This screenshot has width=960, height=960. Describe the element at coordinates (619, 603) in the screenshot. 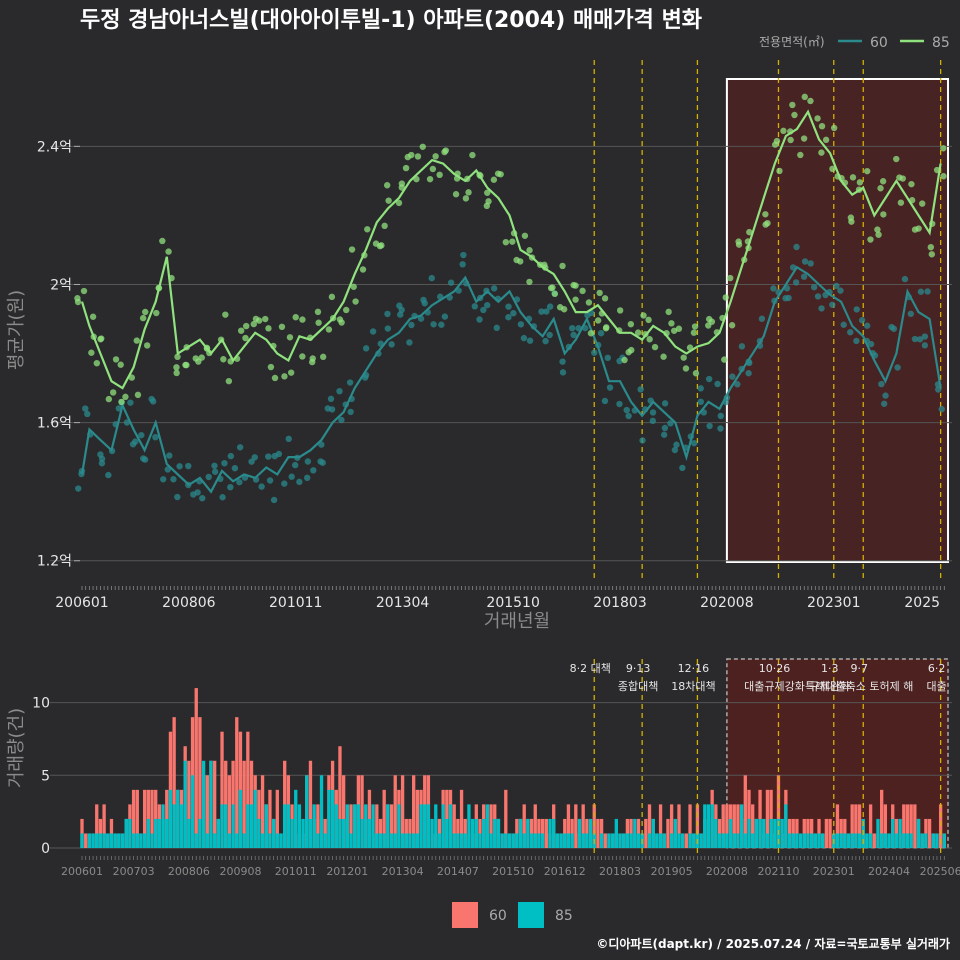

I see `x-tick-label: 201803` at that location.